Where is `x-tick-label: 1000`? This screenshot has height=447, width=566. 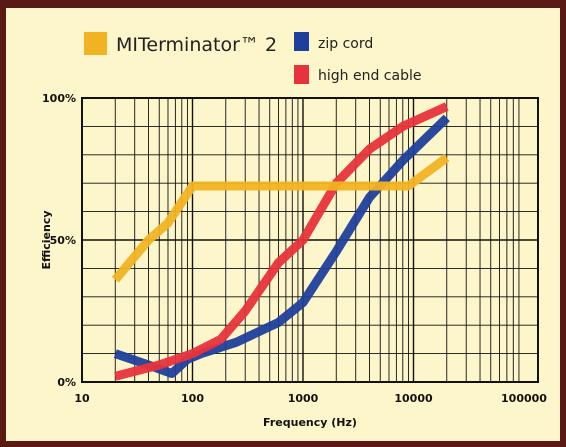
x-tick-label: 1000 is located at coordinates (303, 398).